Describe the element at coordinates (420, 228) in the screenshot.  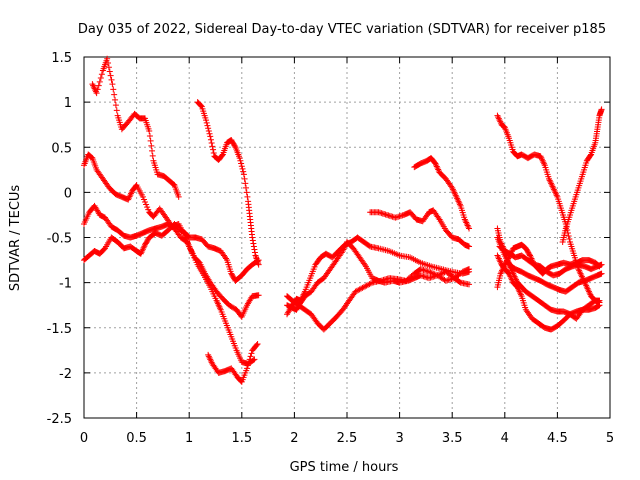
I see `series-s10` at that location.